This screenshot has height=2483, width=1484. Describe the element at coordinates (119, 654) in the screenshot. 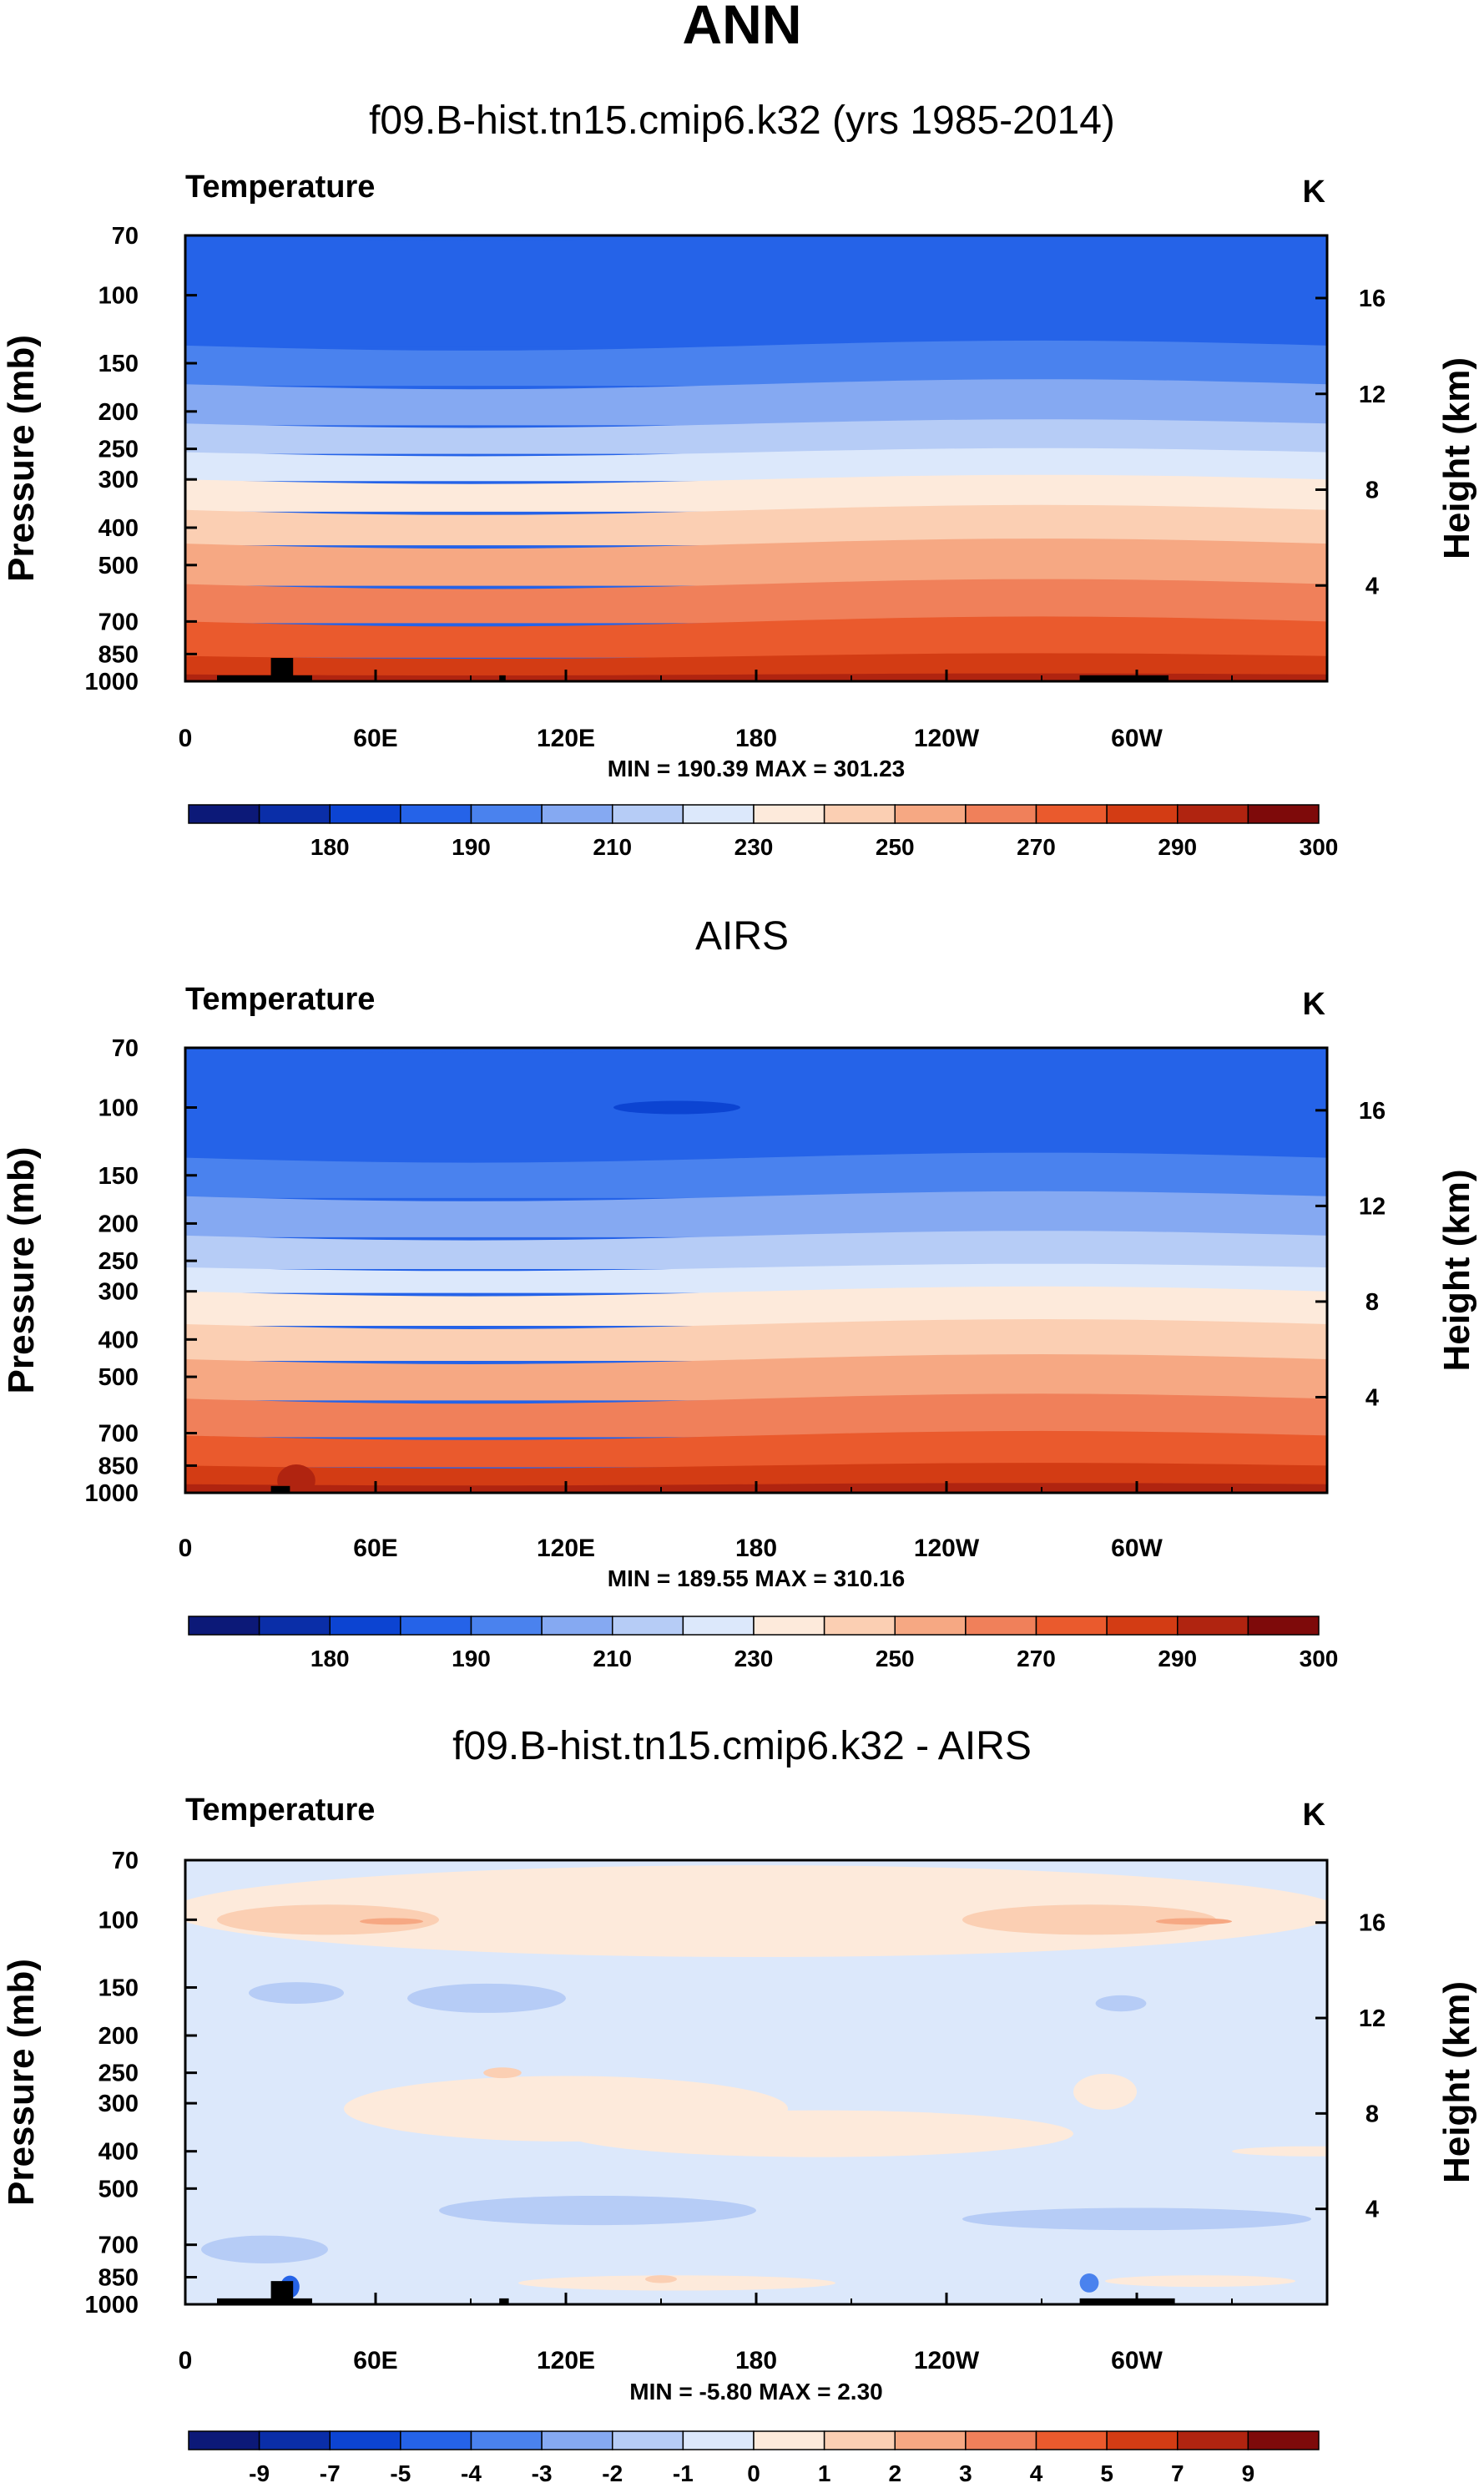

I see `pressure-tick-label: 850` at that location.